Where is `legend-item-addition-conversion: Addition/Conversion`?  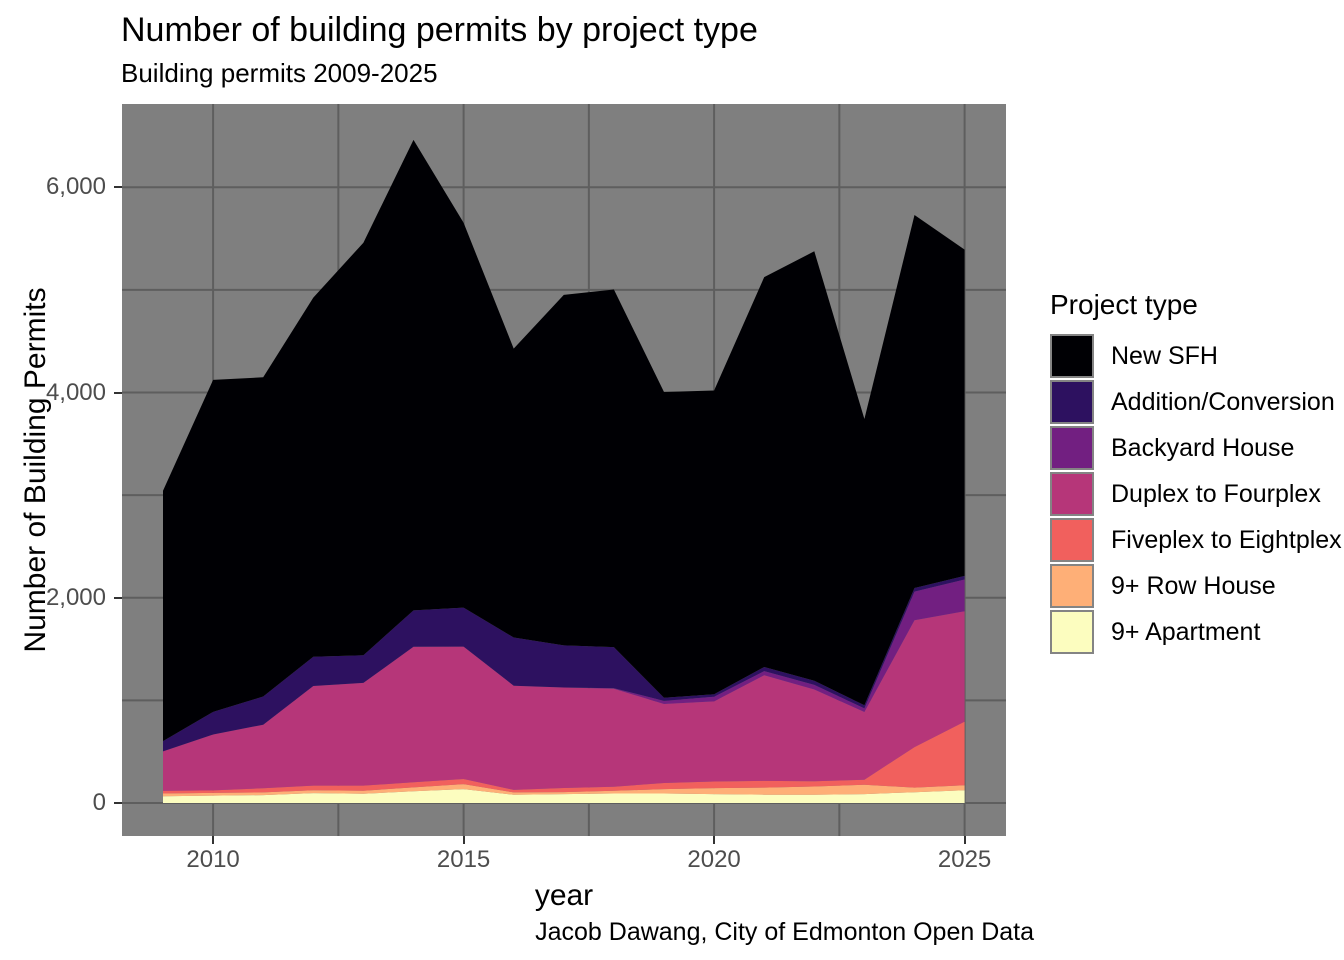 legend-item-addition-conversion: Addition/Conversion is located at coordinates (1196, 402).